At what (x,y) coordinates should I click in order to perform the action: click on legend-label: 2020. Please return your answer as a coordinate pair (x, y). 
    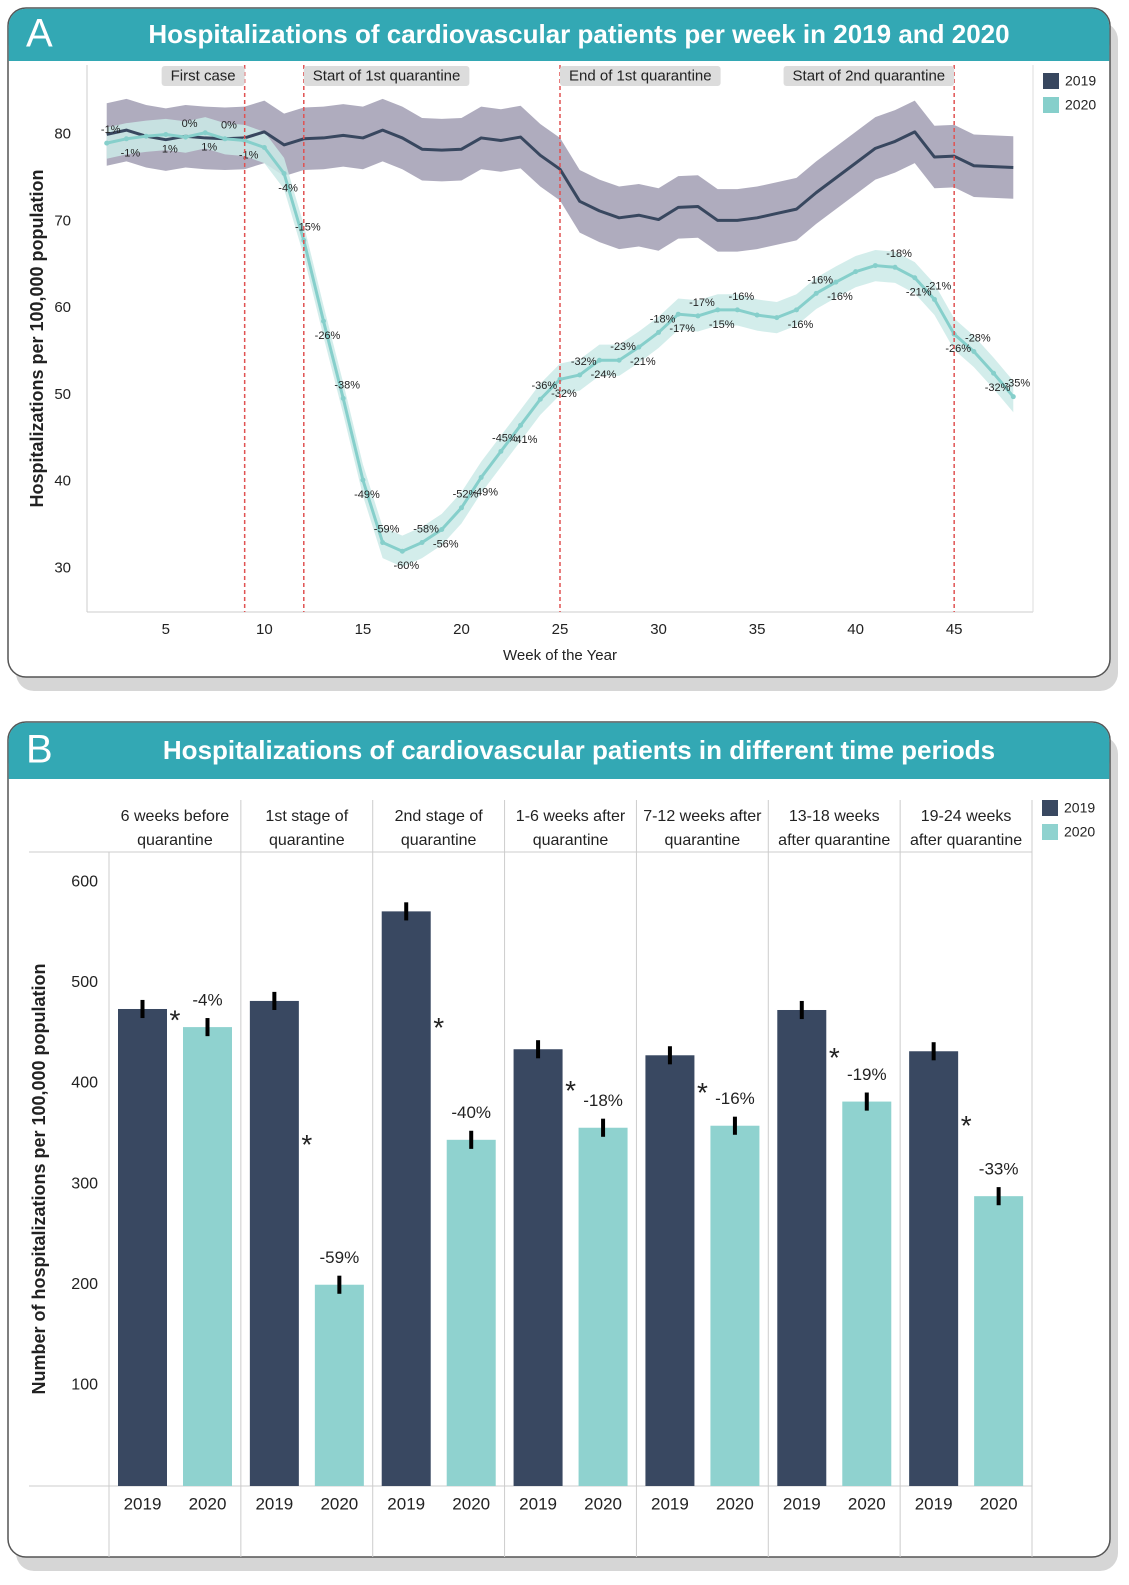
    Looking at the image, I should click on (1080, 105).